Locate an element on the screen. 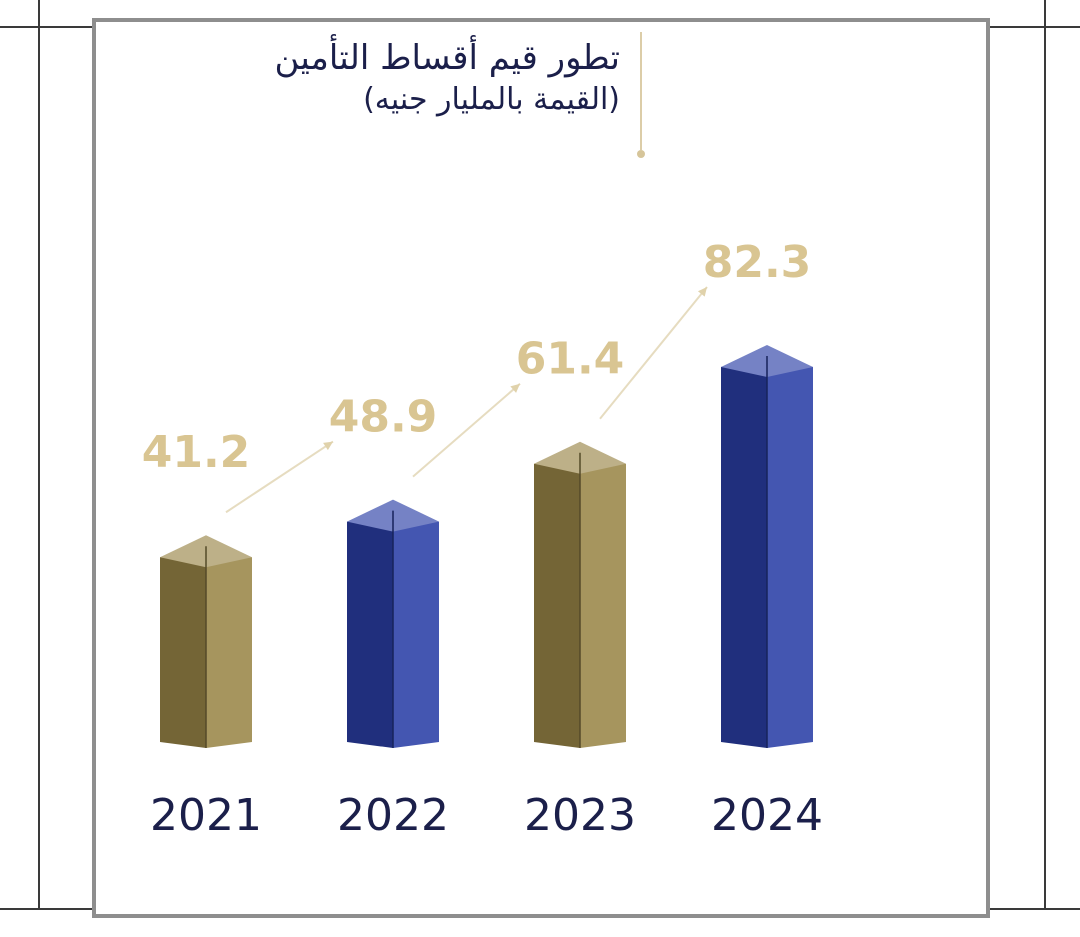 The image size is (1080, 937). x-tick-label-2023: 2023 is located at coordinates (580, 815).